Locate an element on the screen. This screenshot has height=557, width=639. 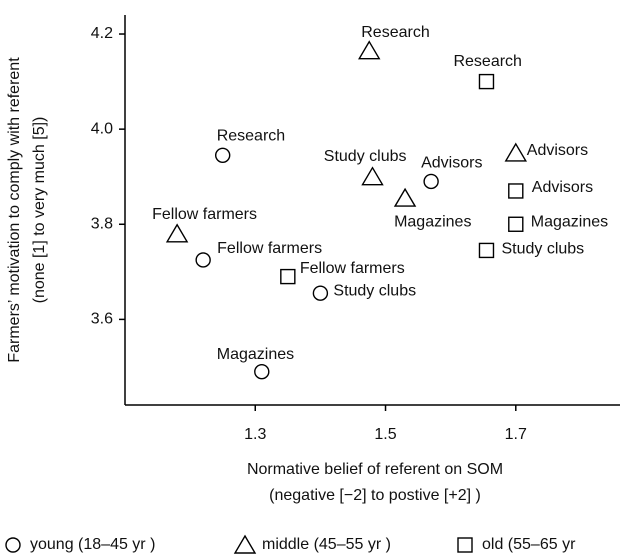
y-tick-label: 3.8 is located at coordinates (102, 223).